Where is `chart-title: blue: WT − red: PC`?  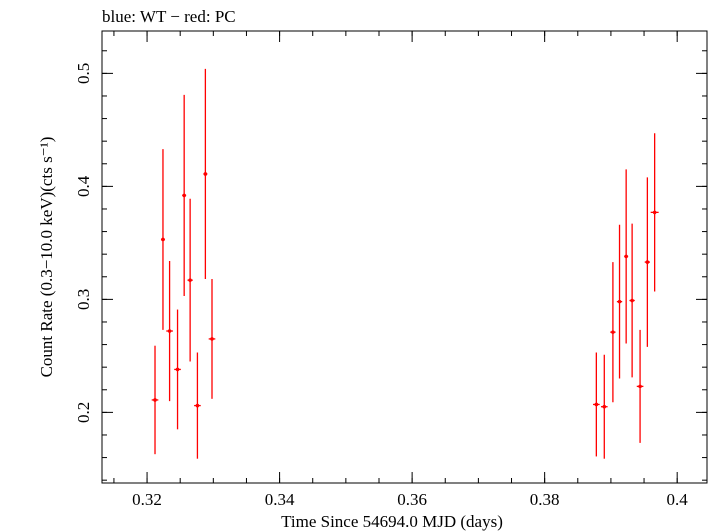
chart-title: blue: WT − red: PC is located at coordinates (169, 16).